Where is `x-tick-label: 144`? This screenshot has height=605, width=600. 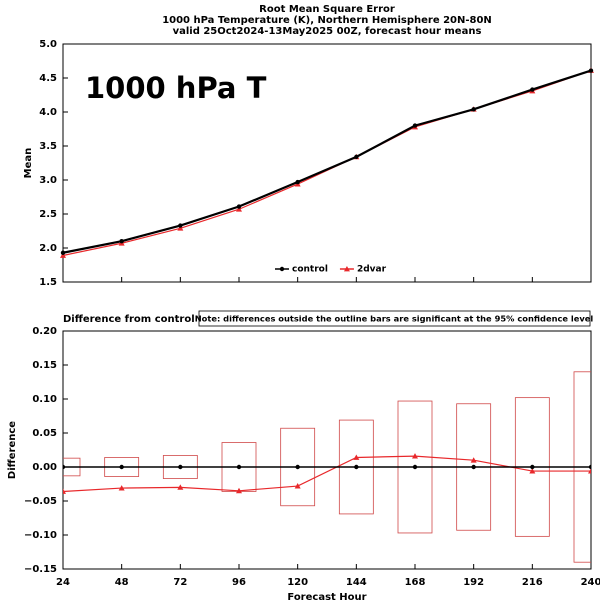
x-tick-label: 144 is located at coordinates (356, 582).